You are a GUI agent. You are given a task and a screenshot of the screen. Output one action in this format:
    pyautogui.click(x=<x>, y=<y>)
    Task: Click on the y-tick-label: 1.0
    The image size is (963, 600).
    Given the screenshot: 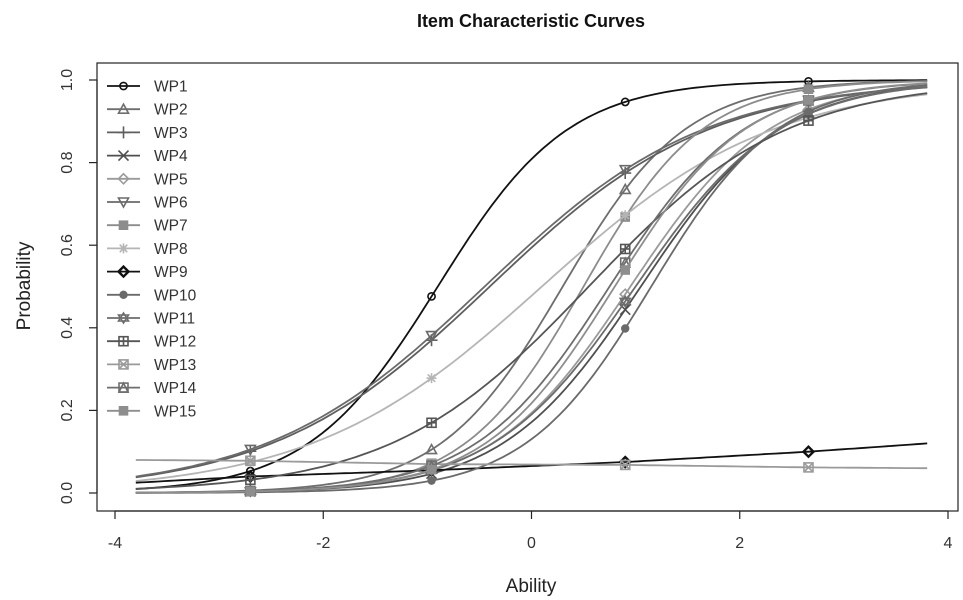 What is the action you would take?
    pyautogui.click(x=67, y=80)
    